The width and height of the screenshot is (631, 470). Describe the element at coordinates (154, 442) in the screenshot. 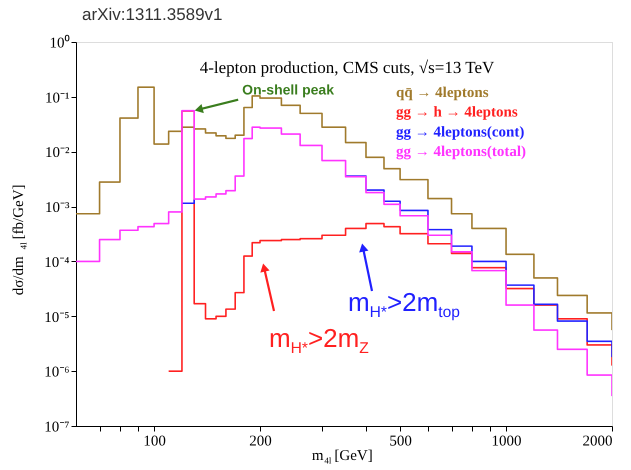

I see `x-tick-label: 100` at that location.